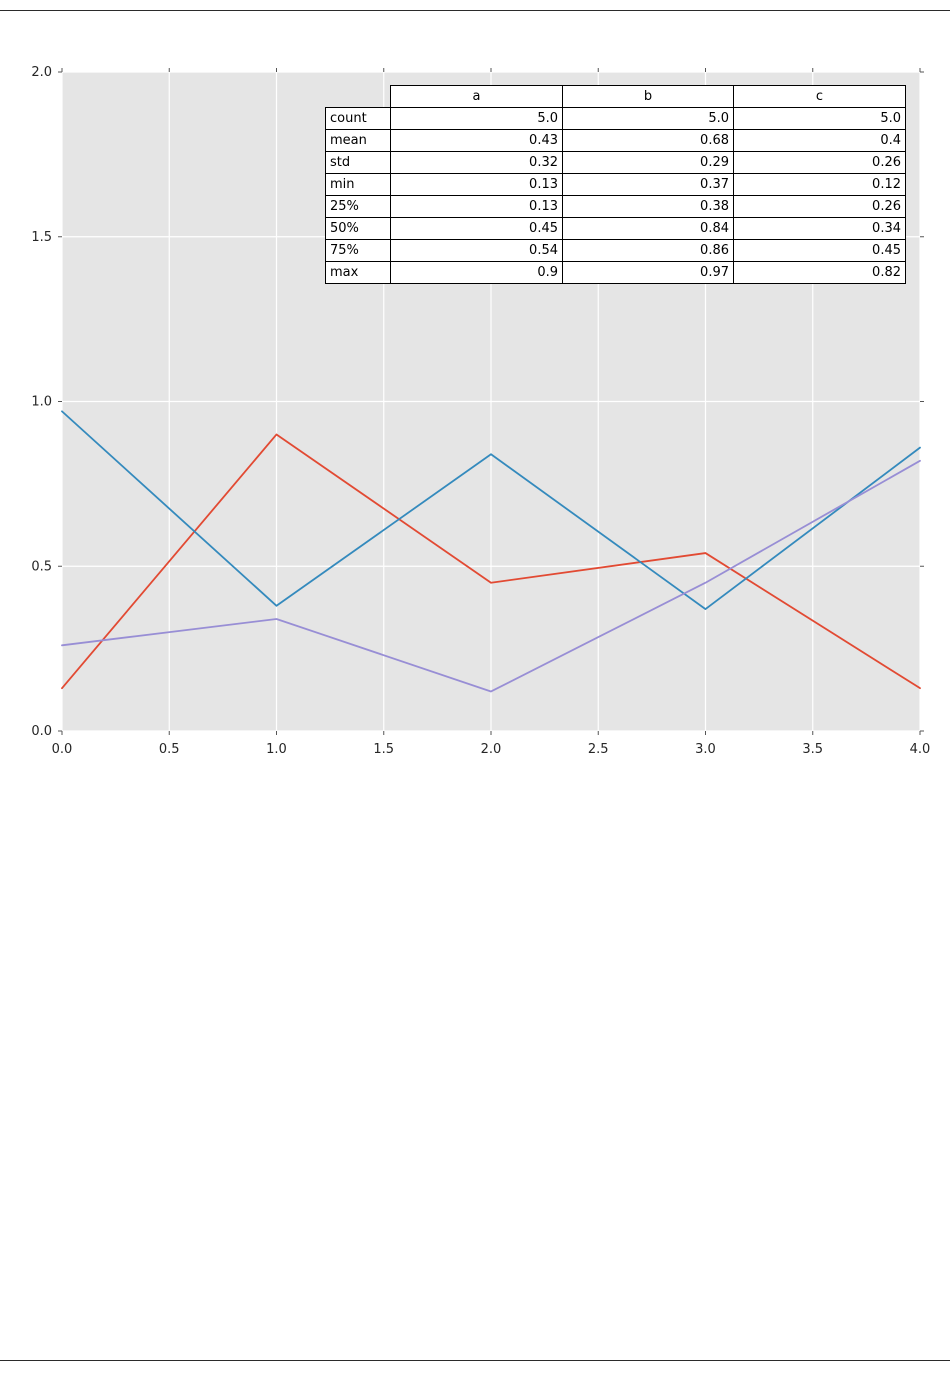 This screenshot has height=1382, width=950. I want to click on x-tick-label: 0.5, so click(169, 749).